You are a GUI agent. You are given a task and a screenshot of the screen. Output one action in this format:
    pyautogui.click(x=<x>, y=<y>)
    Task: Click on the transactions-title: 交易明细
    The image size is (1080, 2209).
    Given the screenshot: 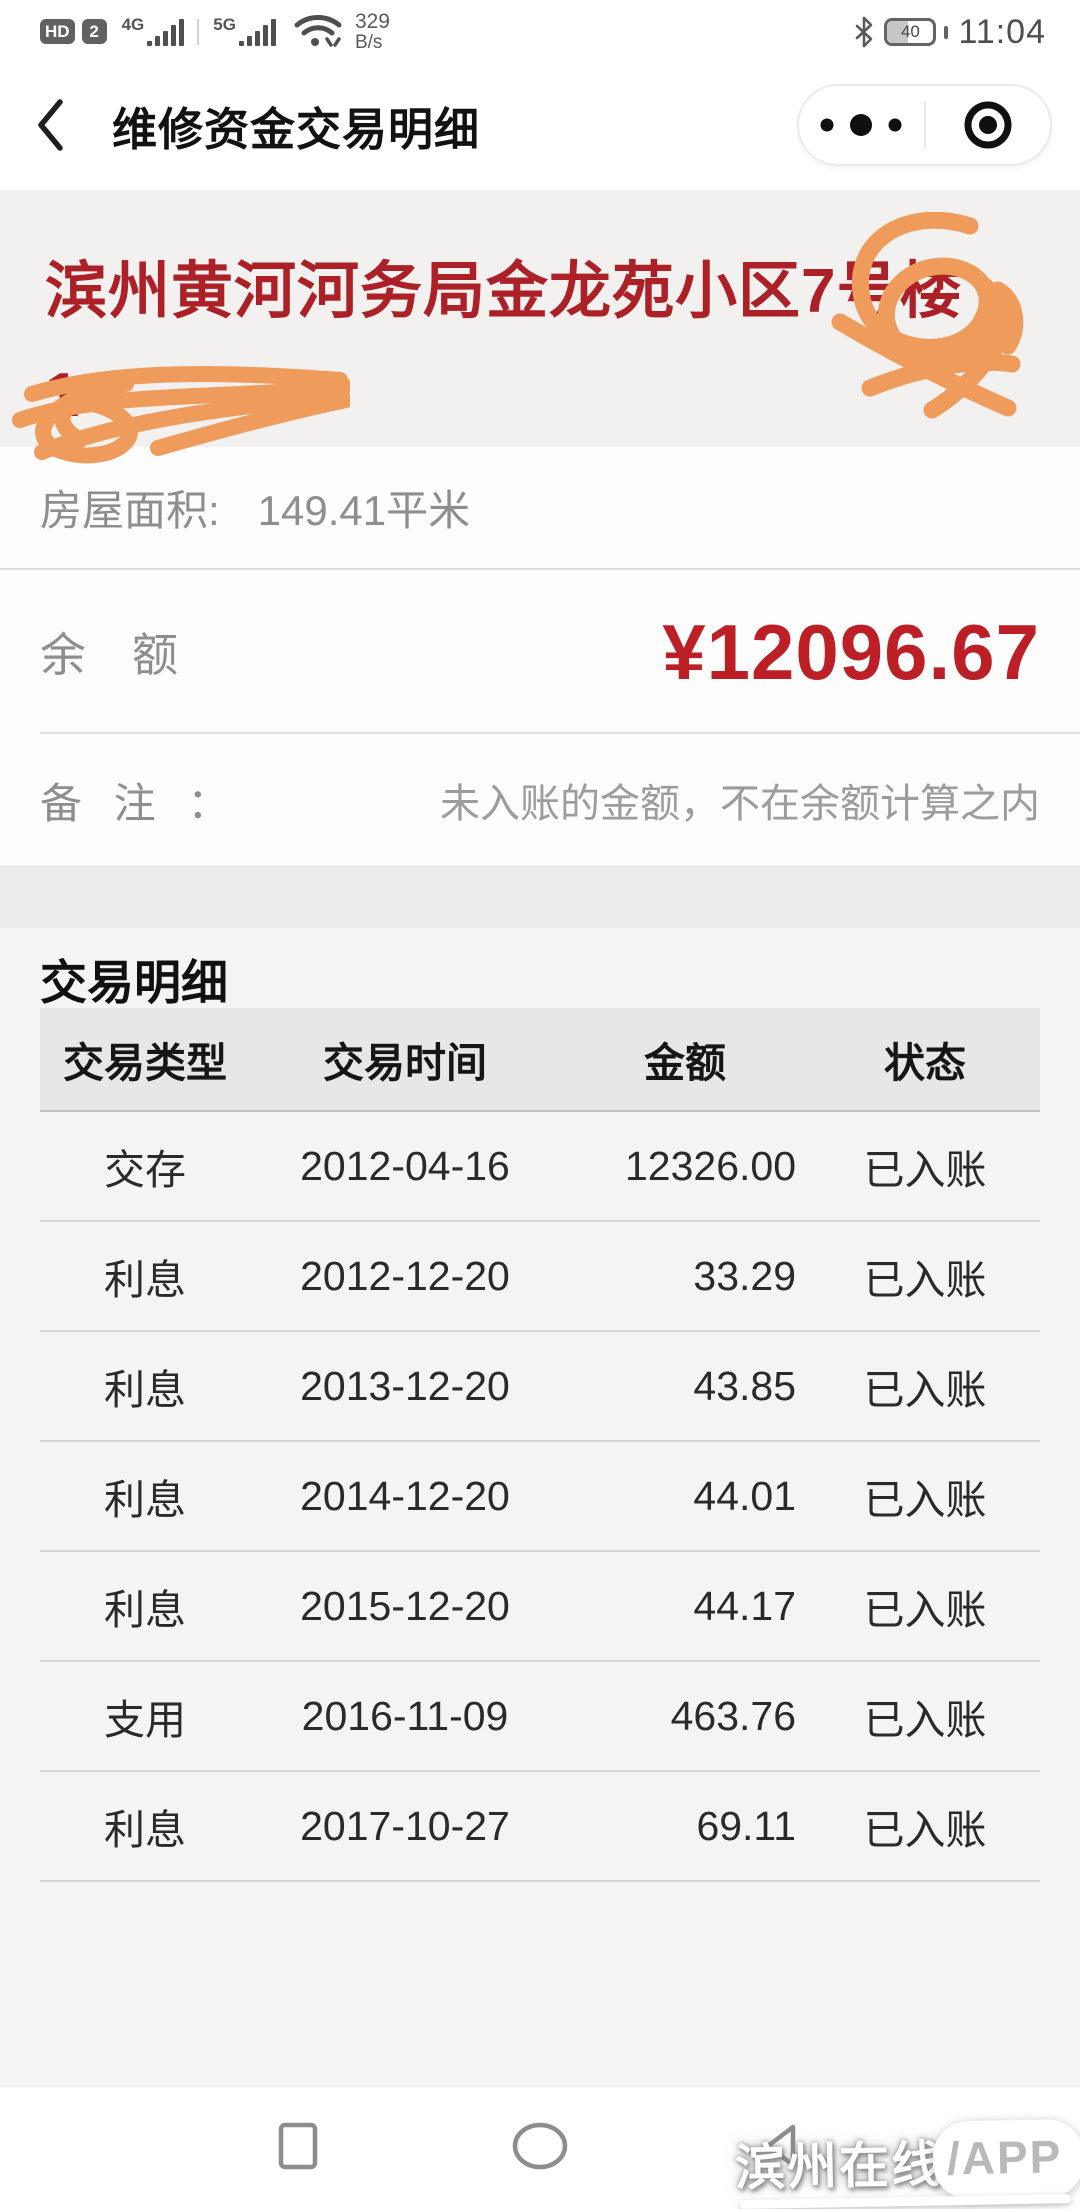 What is the action you would take?
    pyautogui.click(x=134, y=982)
    